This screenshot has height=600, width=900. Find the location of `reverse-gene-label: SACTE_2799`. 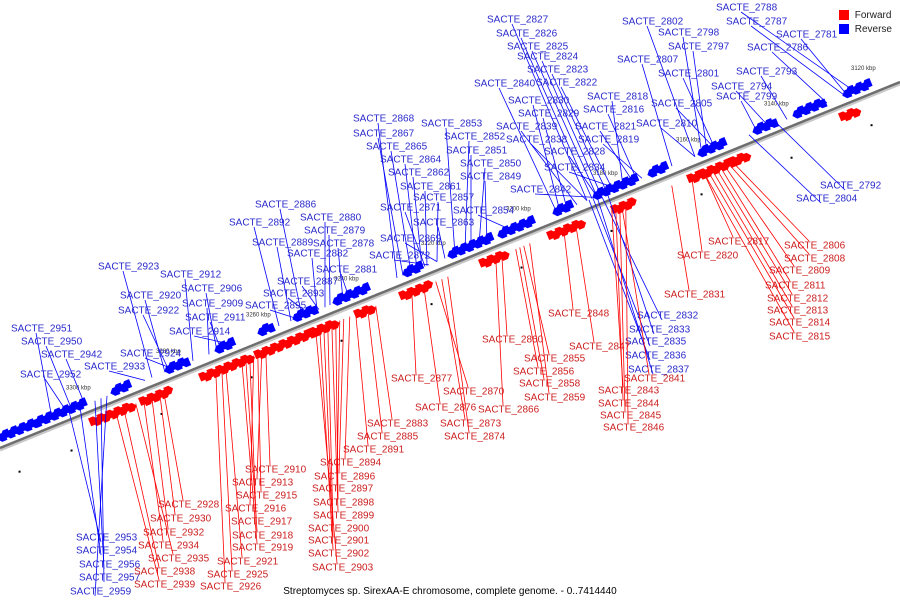

reverse-gene-label: SACTE_2799 is located at coordinates (747, 97).